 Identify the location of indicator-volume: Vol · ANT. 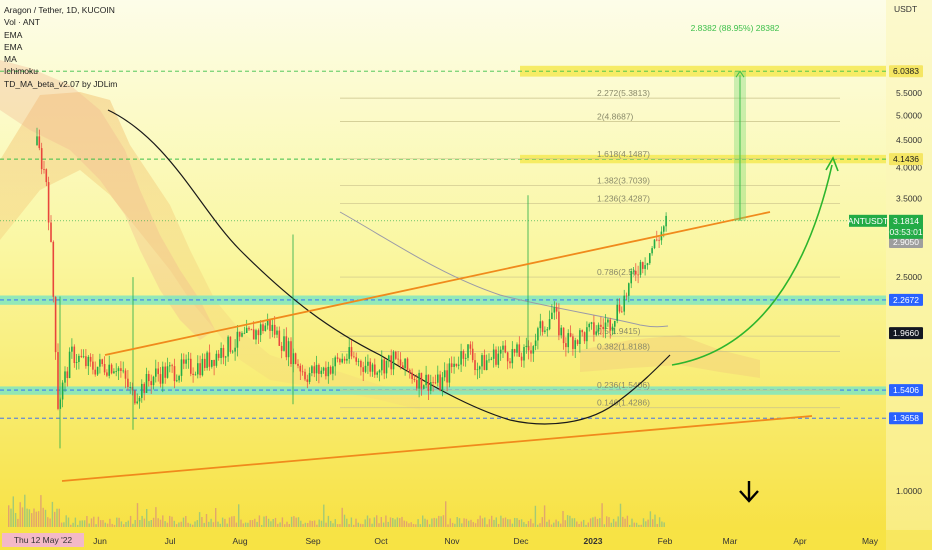
(22, 22).